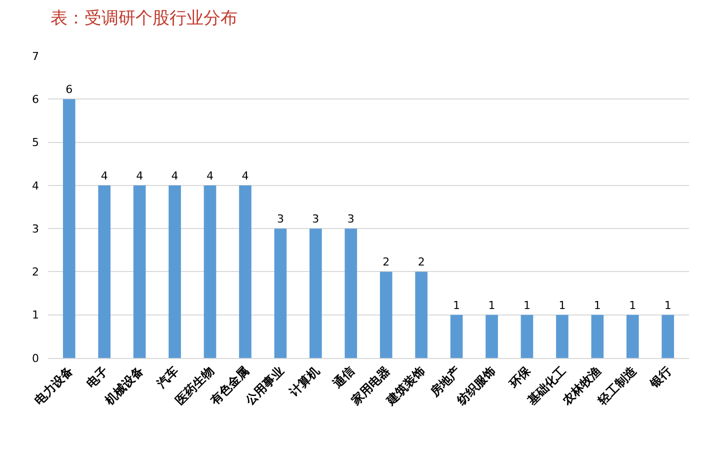  I want to click on x-tick-label: 电力设备, so click(54, 386).